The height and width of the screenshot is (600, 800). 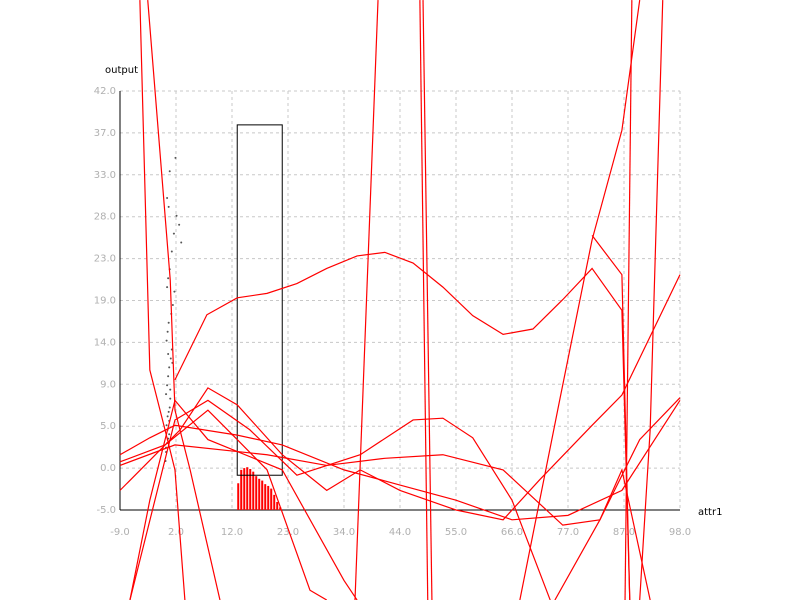 What do you see at coordinates (108, 468) in the screenshot?
I see `y-tick-label: 0.0` at bounding box center [108, 468].